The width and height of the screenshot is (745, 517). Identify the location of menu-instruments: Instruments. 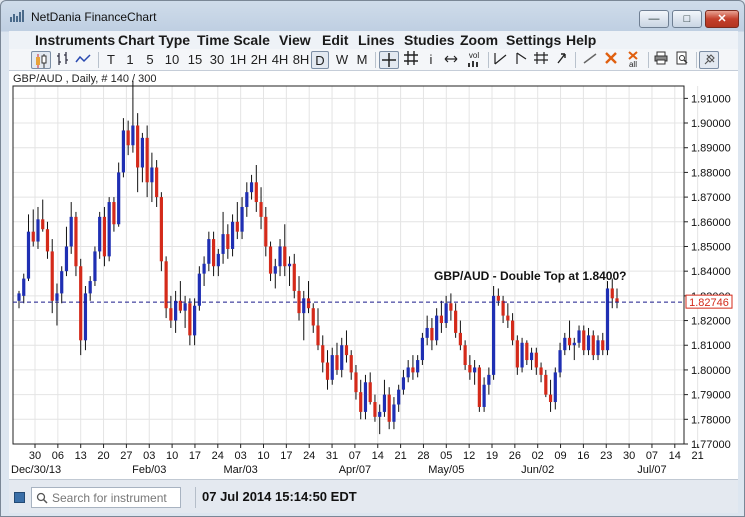
(75, 40).